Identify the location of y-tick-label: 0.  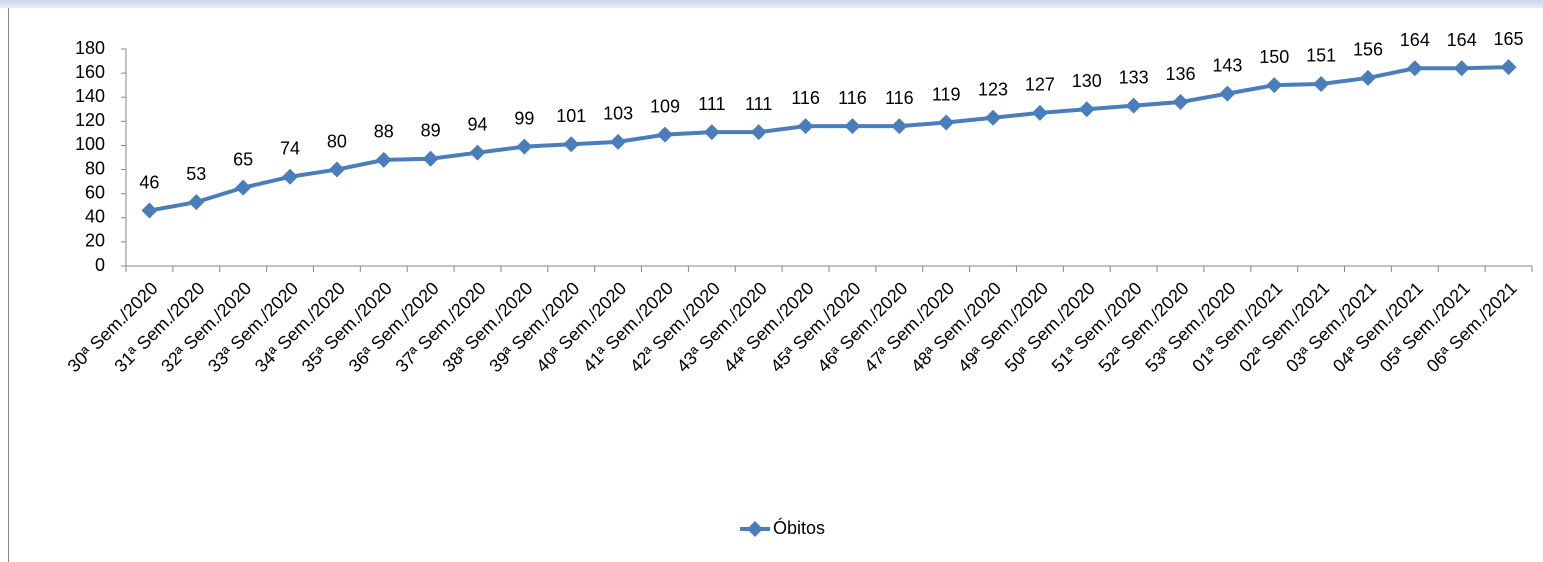
(100, 265).